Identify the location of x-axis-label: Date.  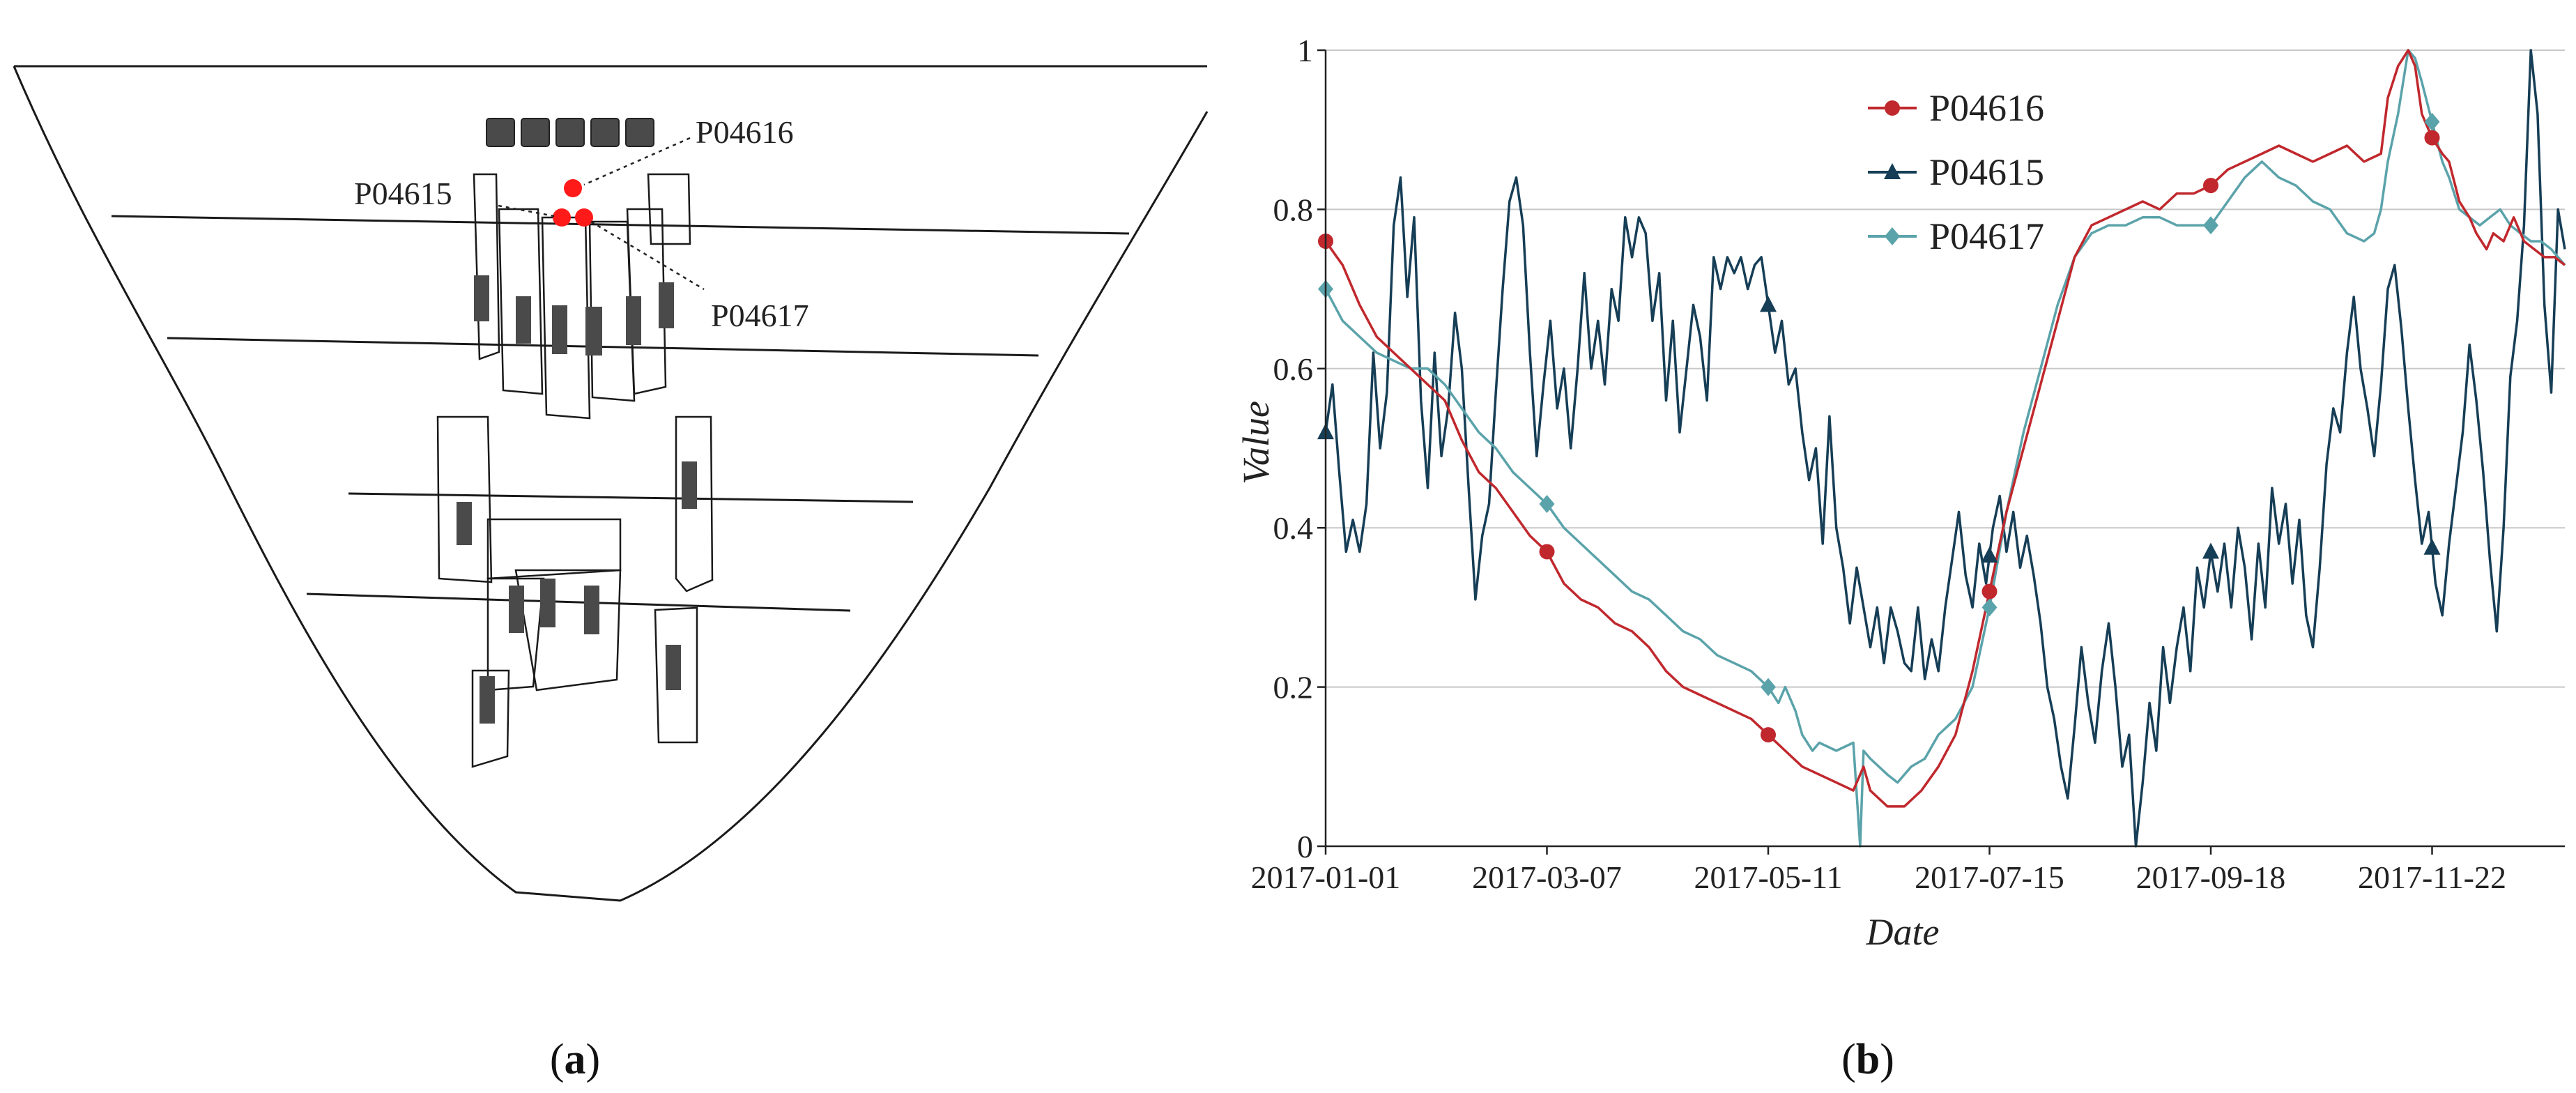
(1903, 932).